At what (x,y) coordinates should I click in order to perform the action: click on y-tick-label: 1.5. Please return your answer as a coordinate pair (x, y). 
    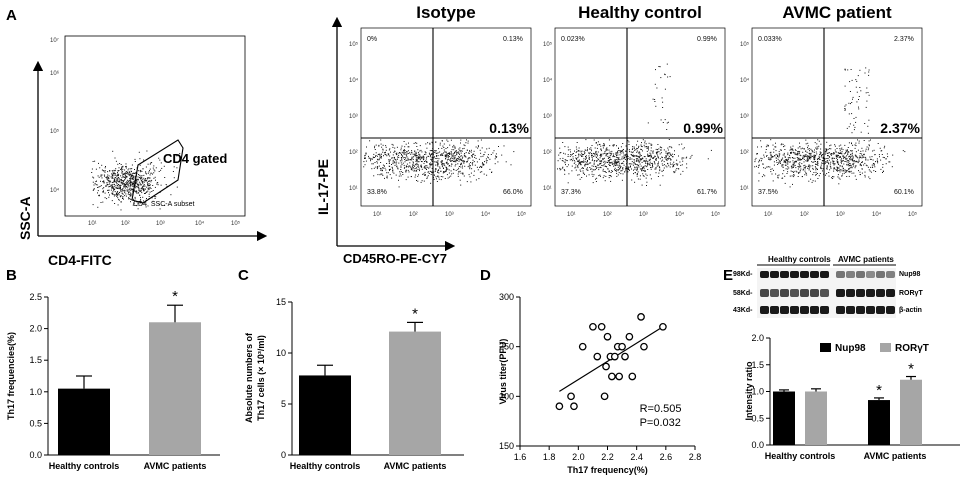
    Looking at the image, I should click on (757, 365).